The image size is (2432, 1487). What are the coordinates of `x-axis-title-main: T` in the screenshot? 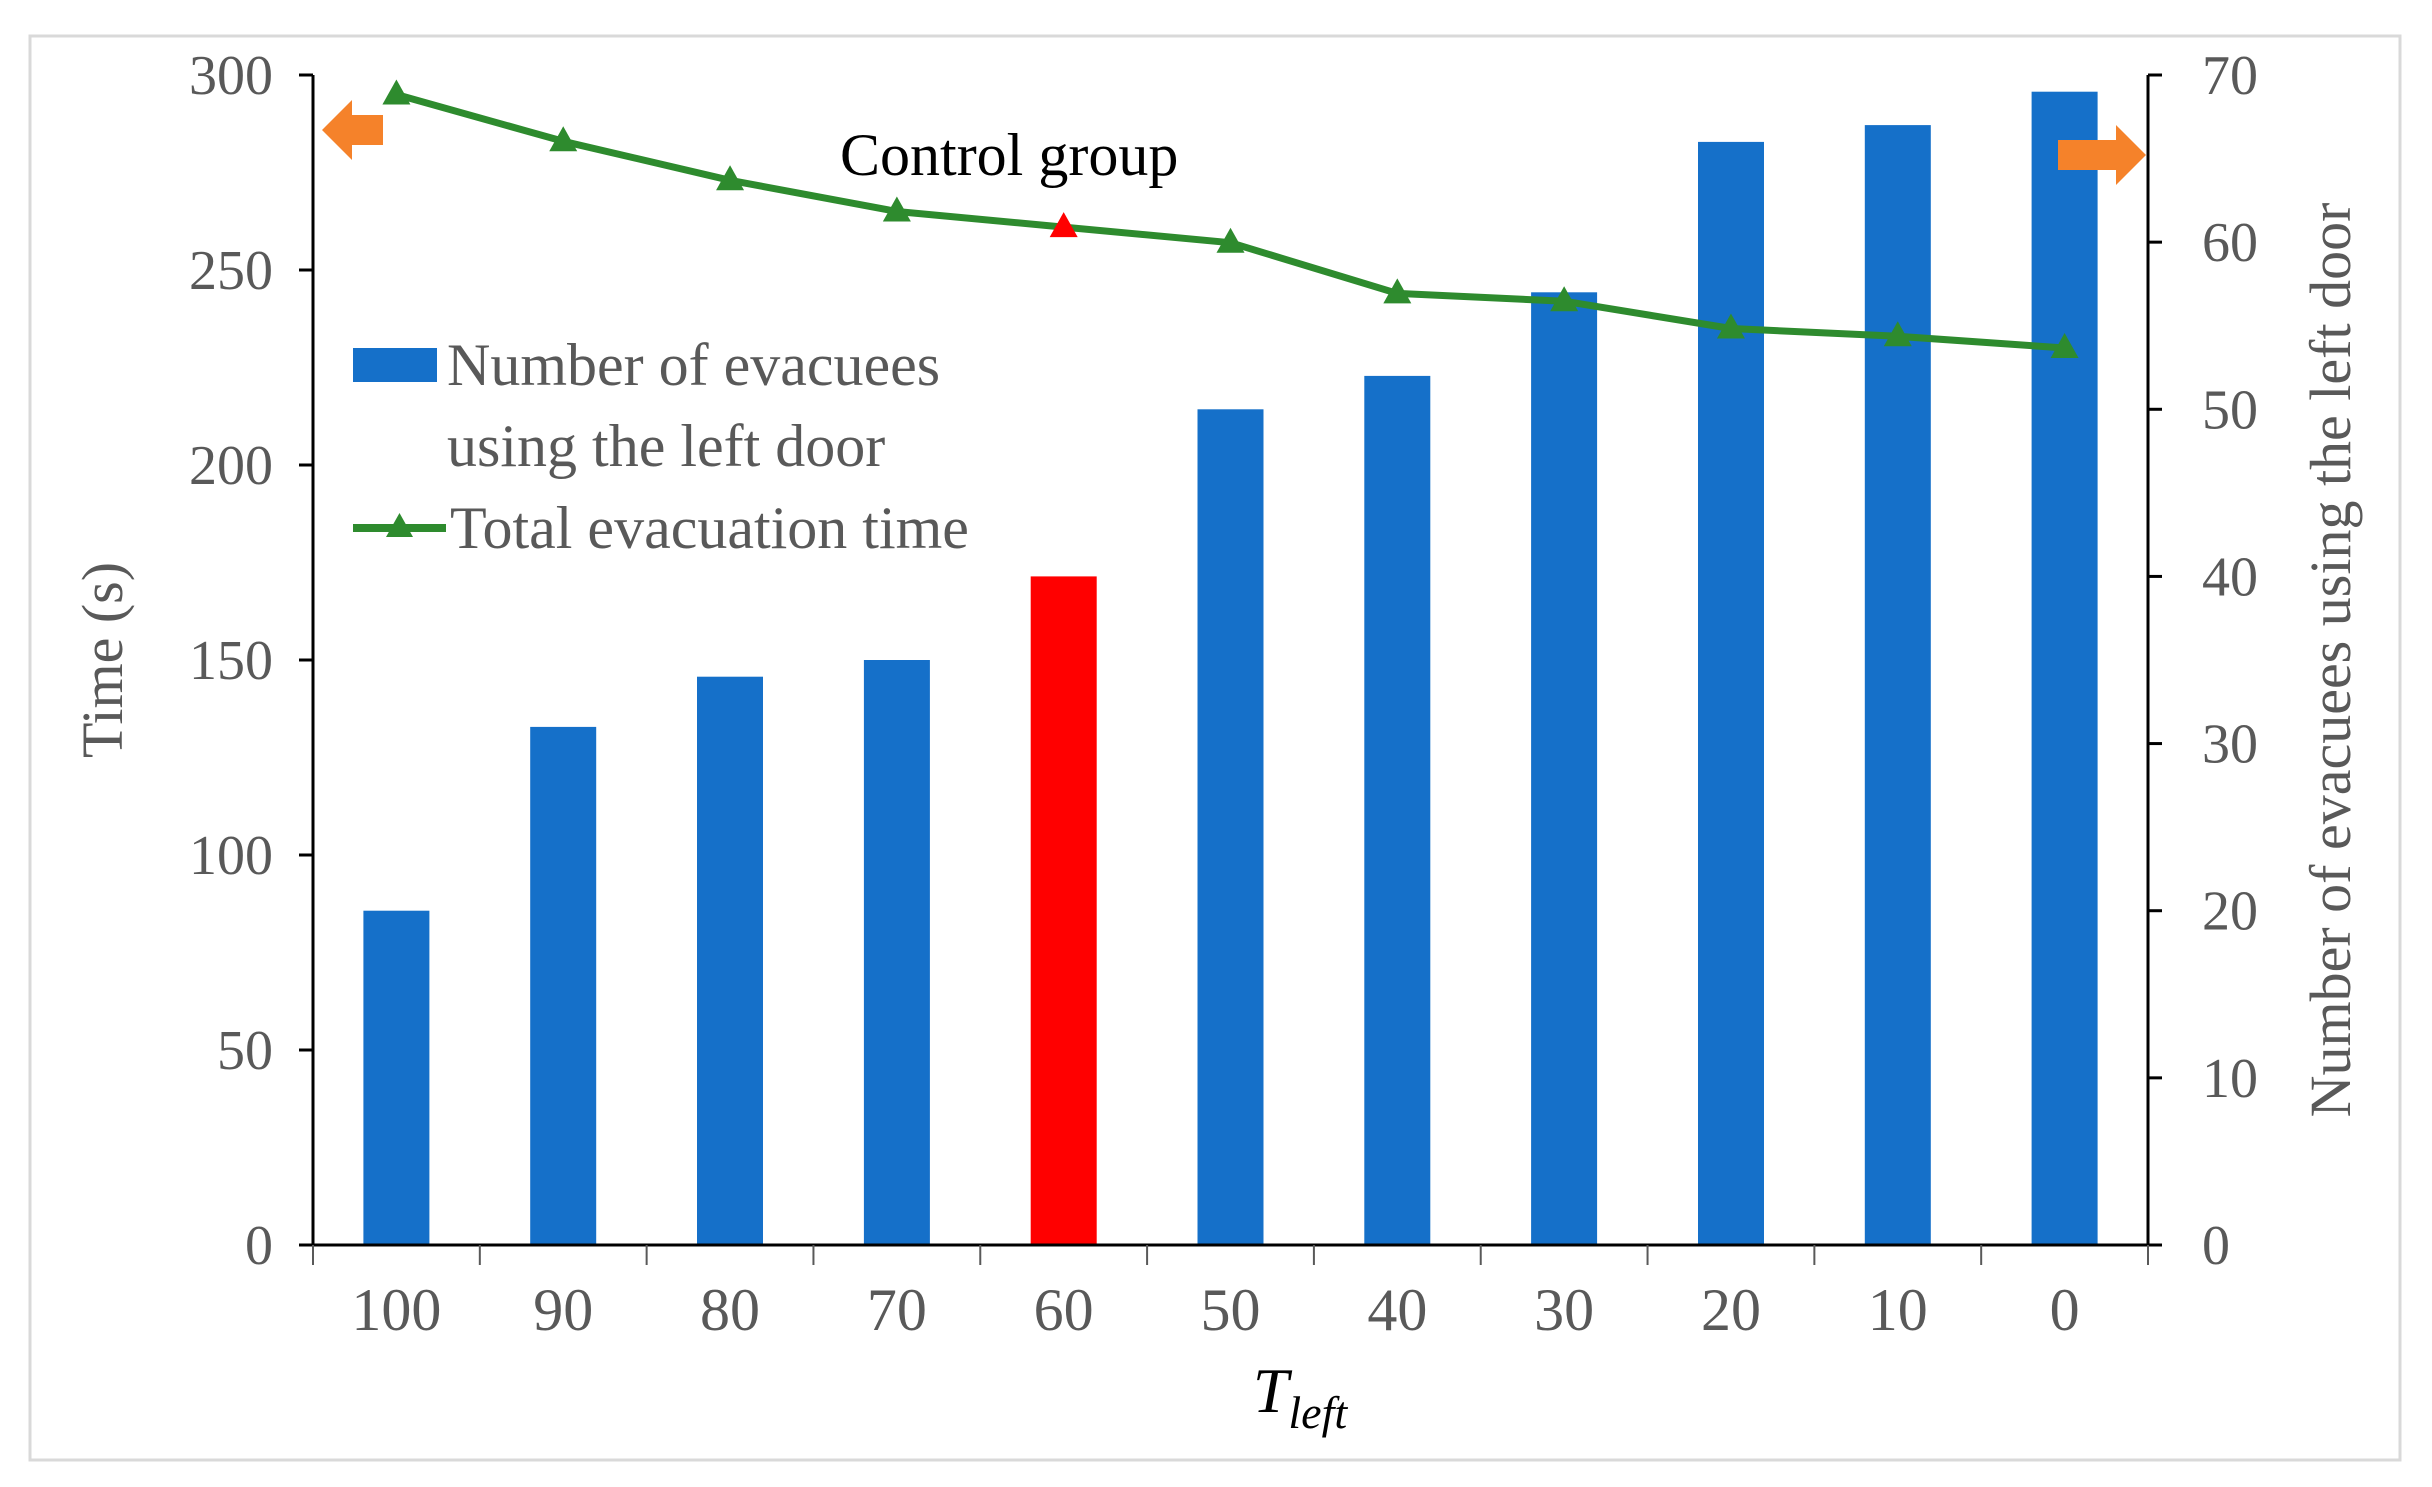 It's located at (1273, 1390).